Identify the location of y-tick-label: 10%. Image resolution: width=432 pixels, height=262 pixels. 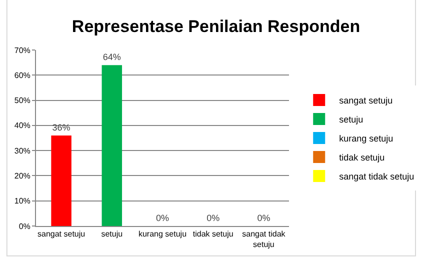
(22, 201).